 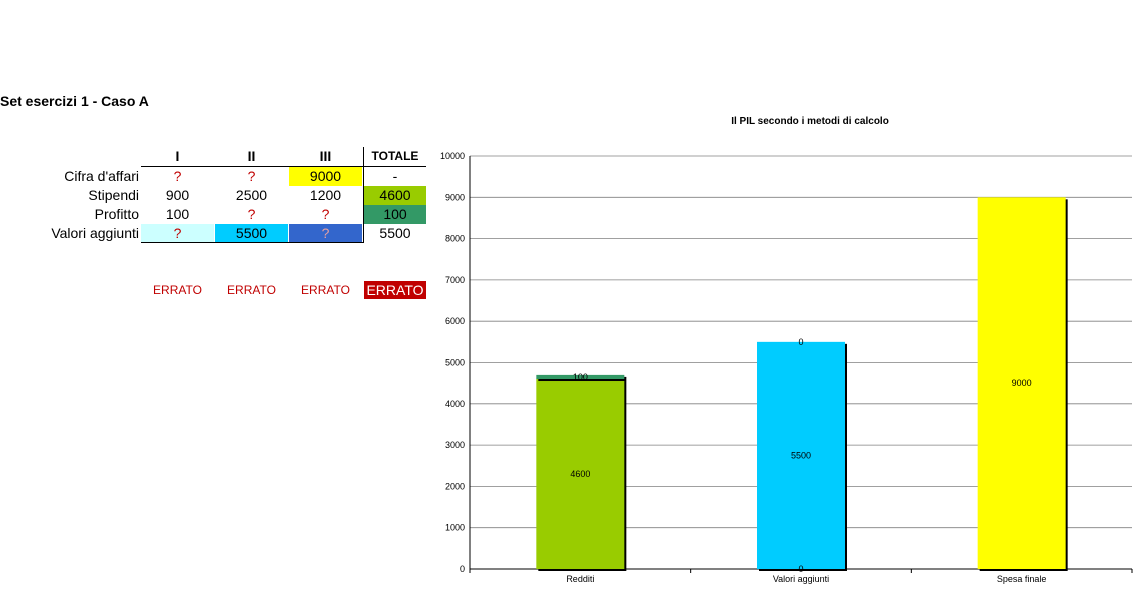 I want to click on row-label: Stipendi, so click(x=113, y=195).